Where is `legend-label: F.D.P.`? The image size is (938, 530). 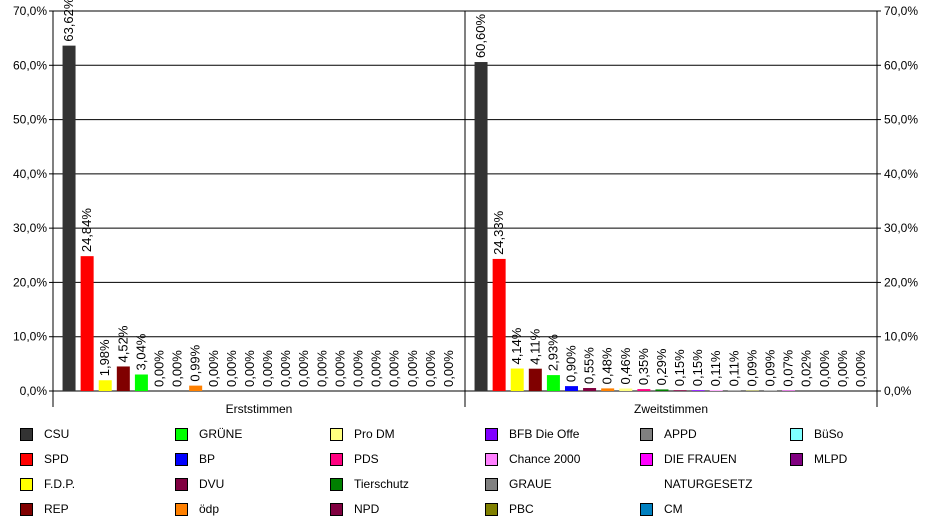 legend-label: F.D.P. is located at coordinates (60, 484).